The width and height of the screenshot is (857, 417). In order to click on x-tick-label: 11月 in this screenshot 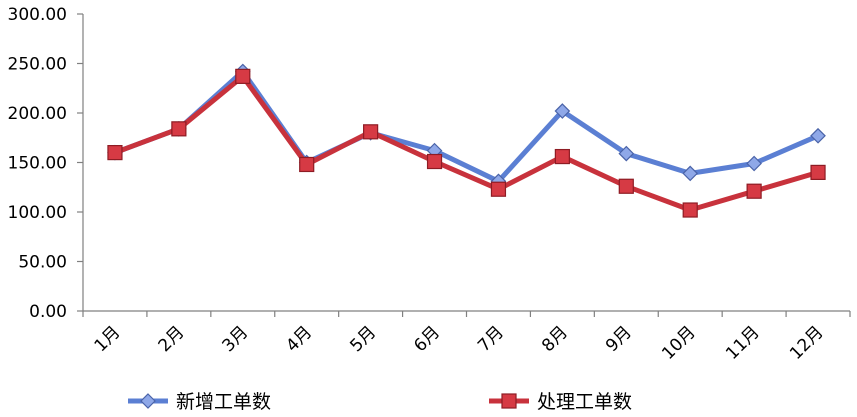, I will do `click(742, 342)`.